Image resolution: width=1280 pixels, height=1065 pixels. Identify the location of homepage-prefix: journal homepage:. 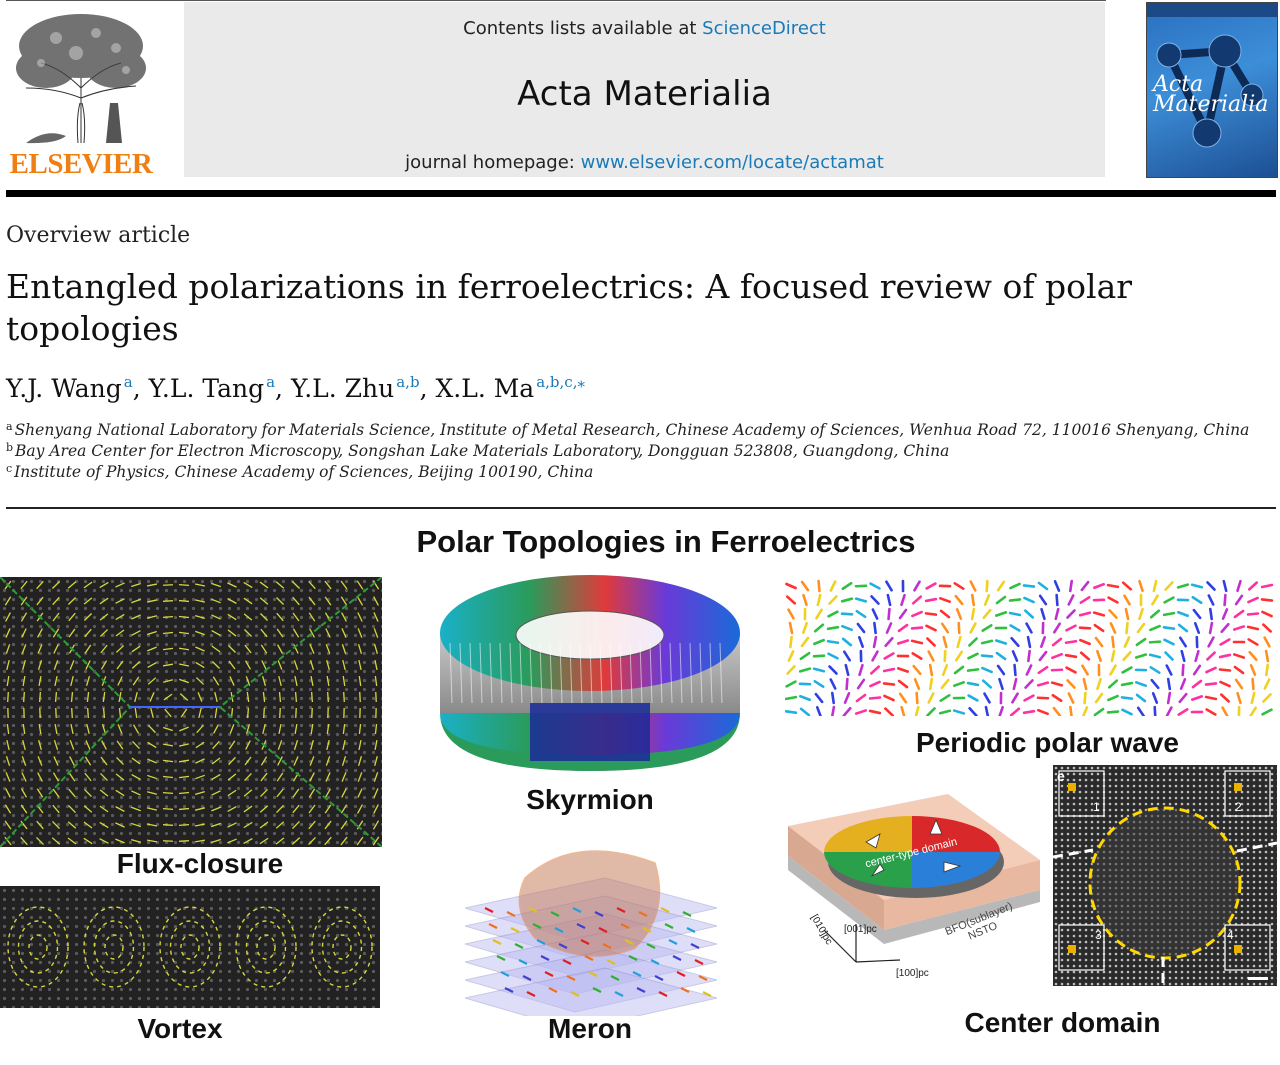
(493, 162).